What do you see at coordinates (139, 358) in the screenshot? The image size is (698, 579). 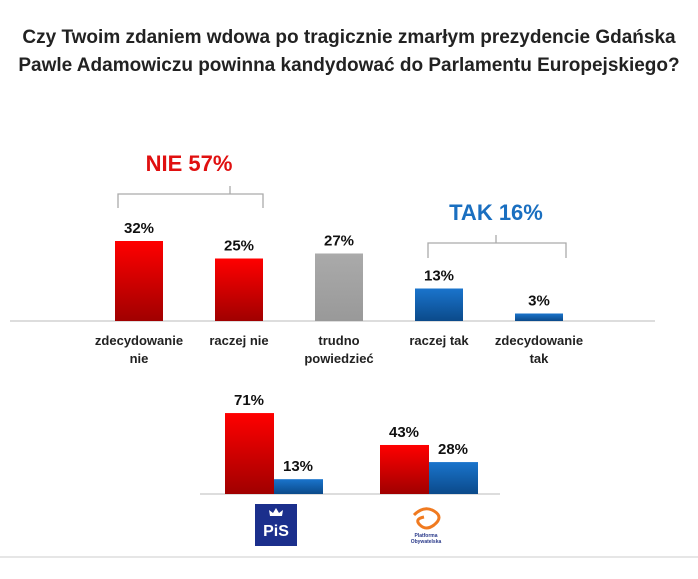 I see `category-label: nie` at bounding box center [139, 358].